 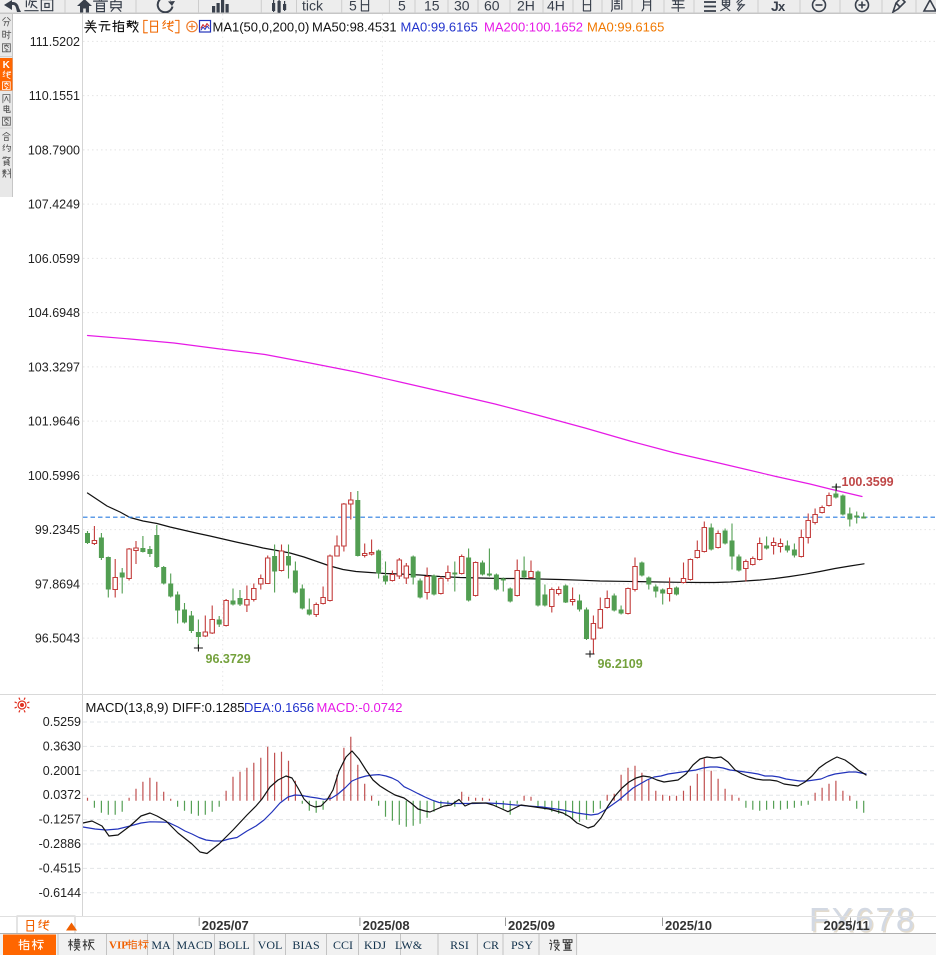 What do you see at coordinates (688, 925) in the screenshot?
I see `svg-text: 2025/10` at bounding box center [688, 925].